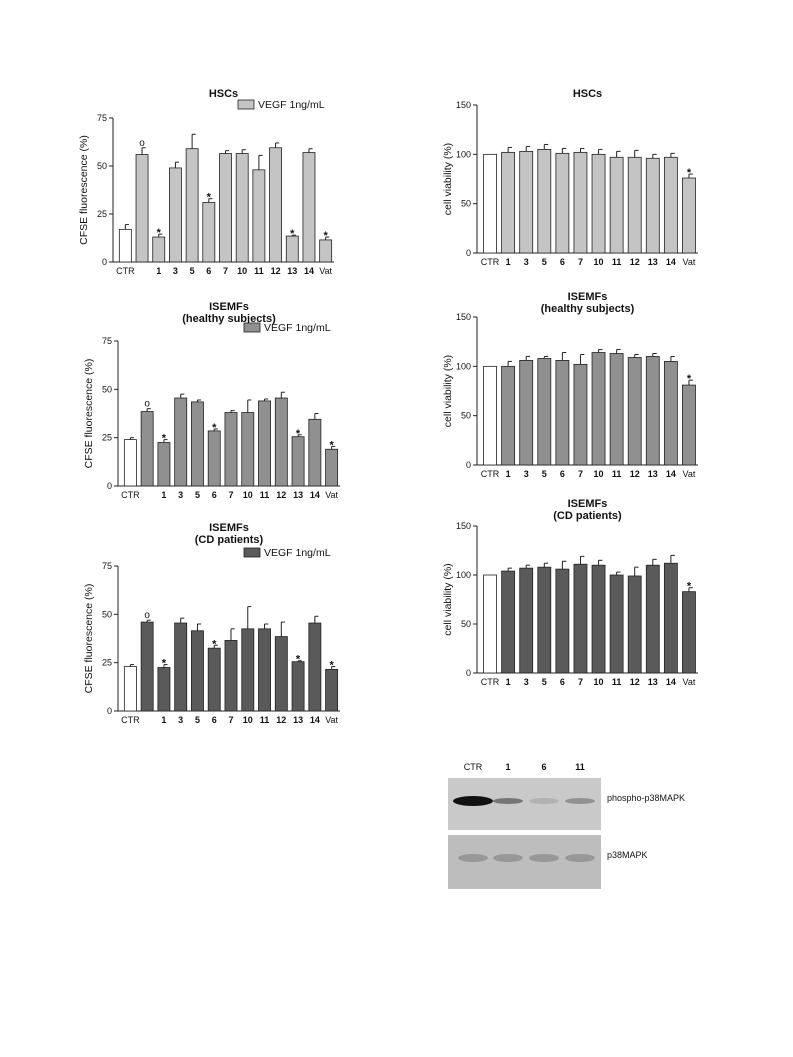  I want to click on legend-label: VEGF 1ng/mL, so click(291, 105).